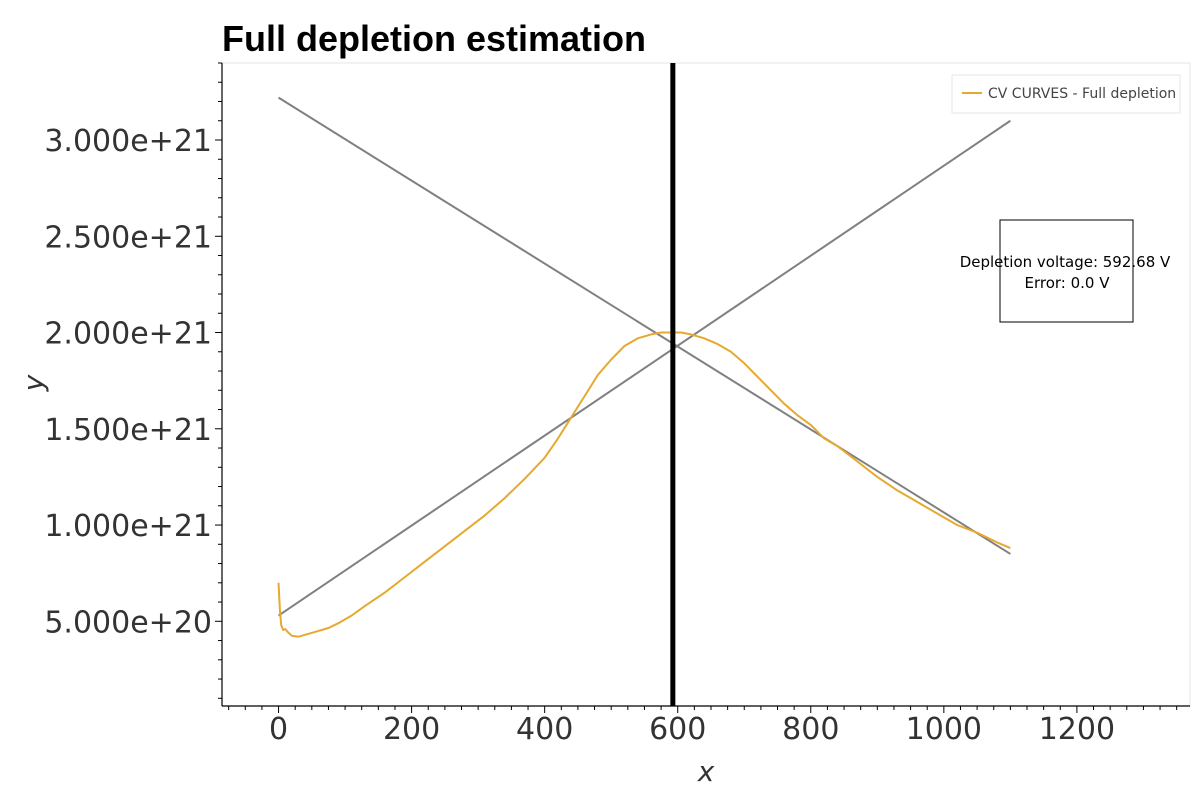 The width and height of the screenshot is (1200, 800). What do you see at coordinates (33, 383) in the screenshot?
I see `y-axis-label: y` at bounding box center [33, 383].